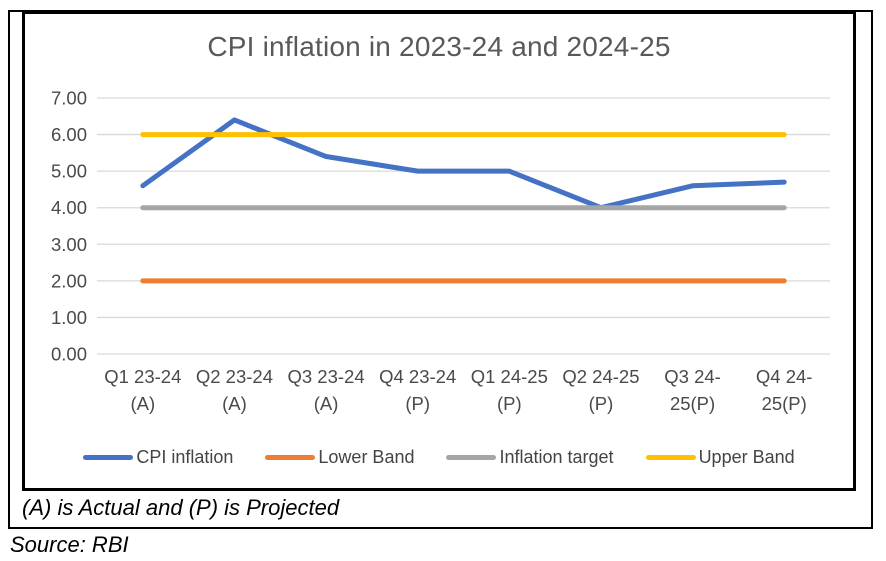 The image size is (886, 561). I want to click on y-tick-label: 3.00, so click(69, 244).